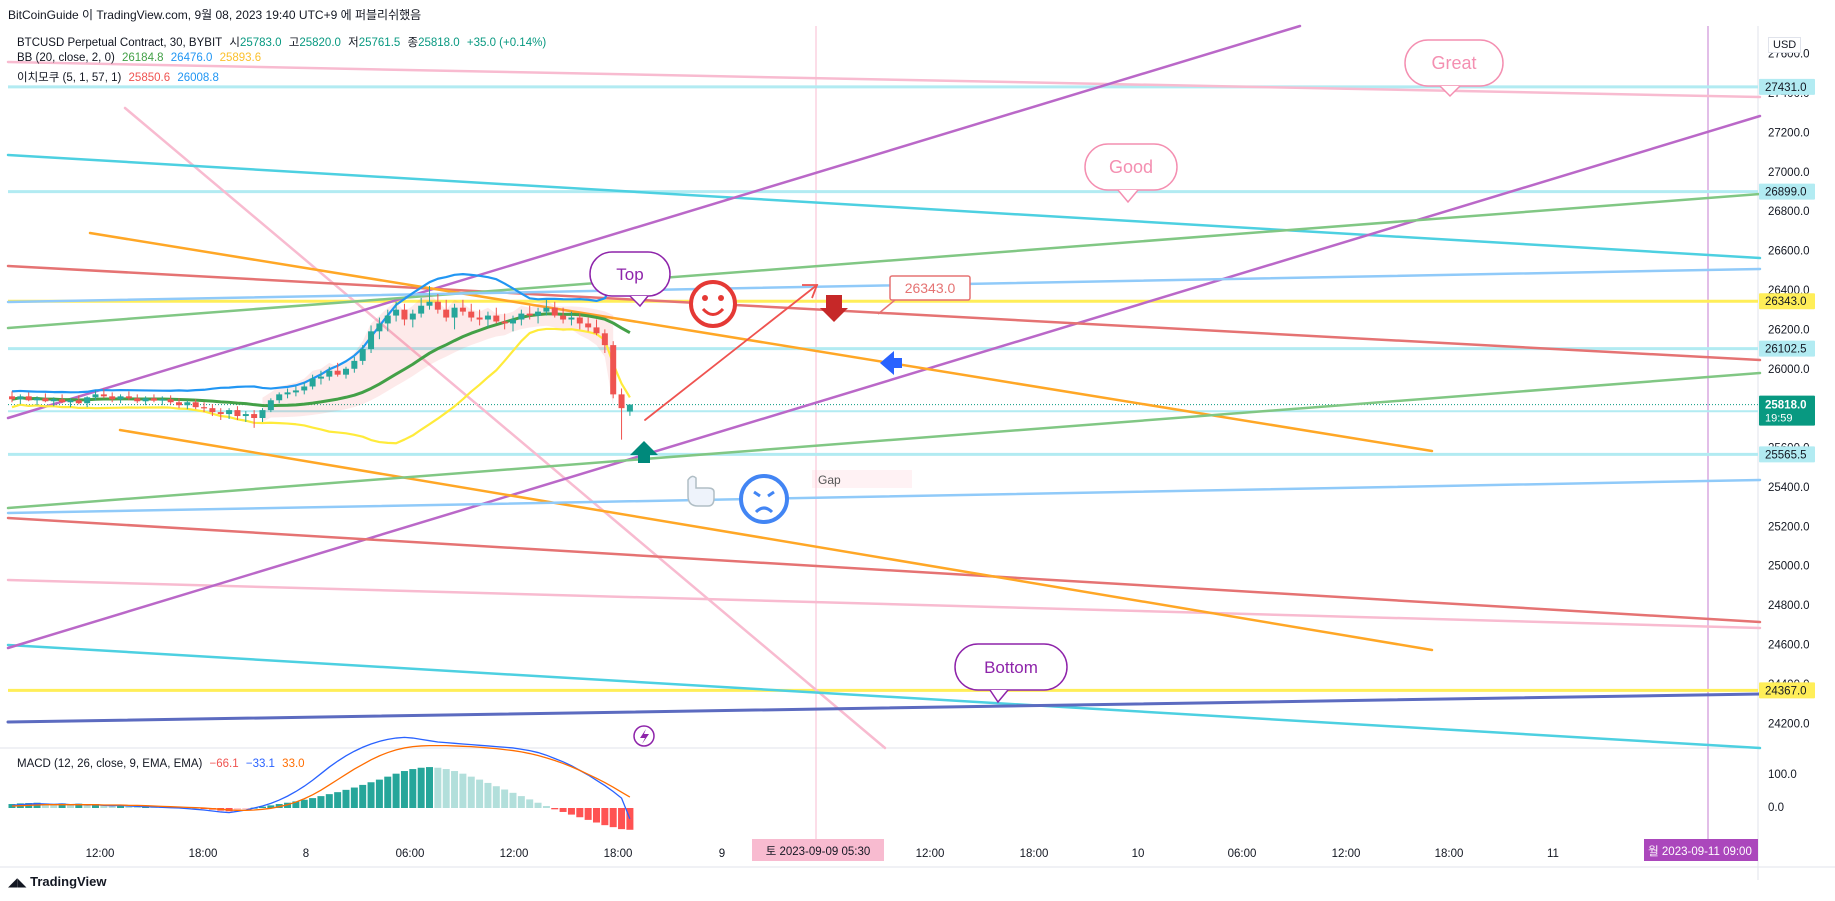 This screenshot has width=1835, height=901. I want to click on price-level-tag: 26102.5, so click(1787, 348).